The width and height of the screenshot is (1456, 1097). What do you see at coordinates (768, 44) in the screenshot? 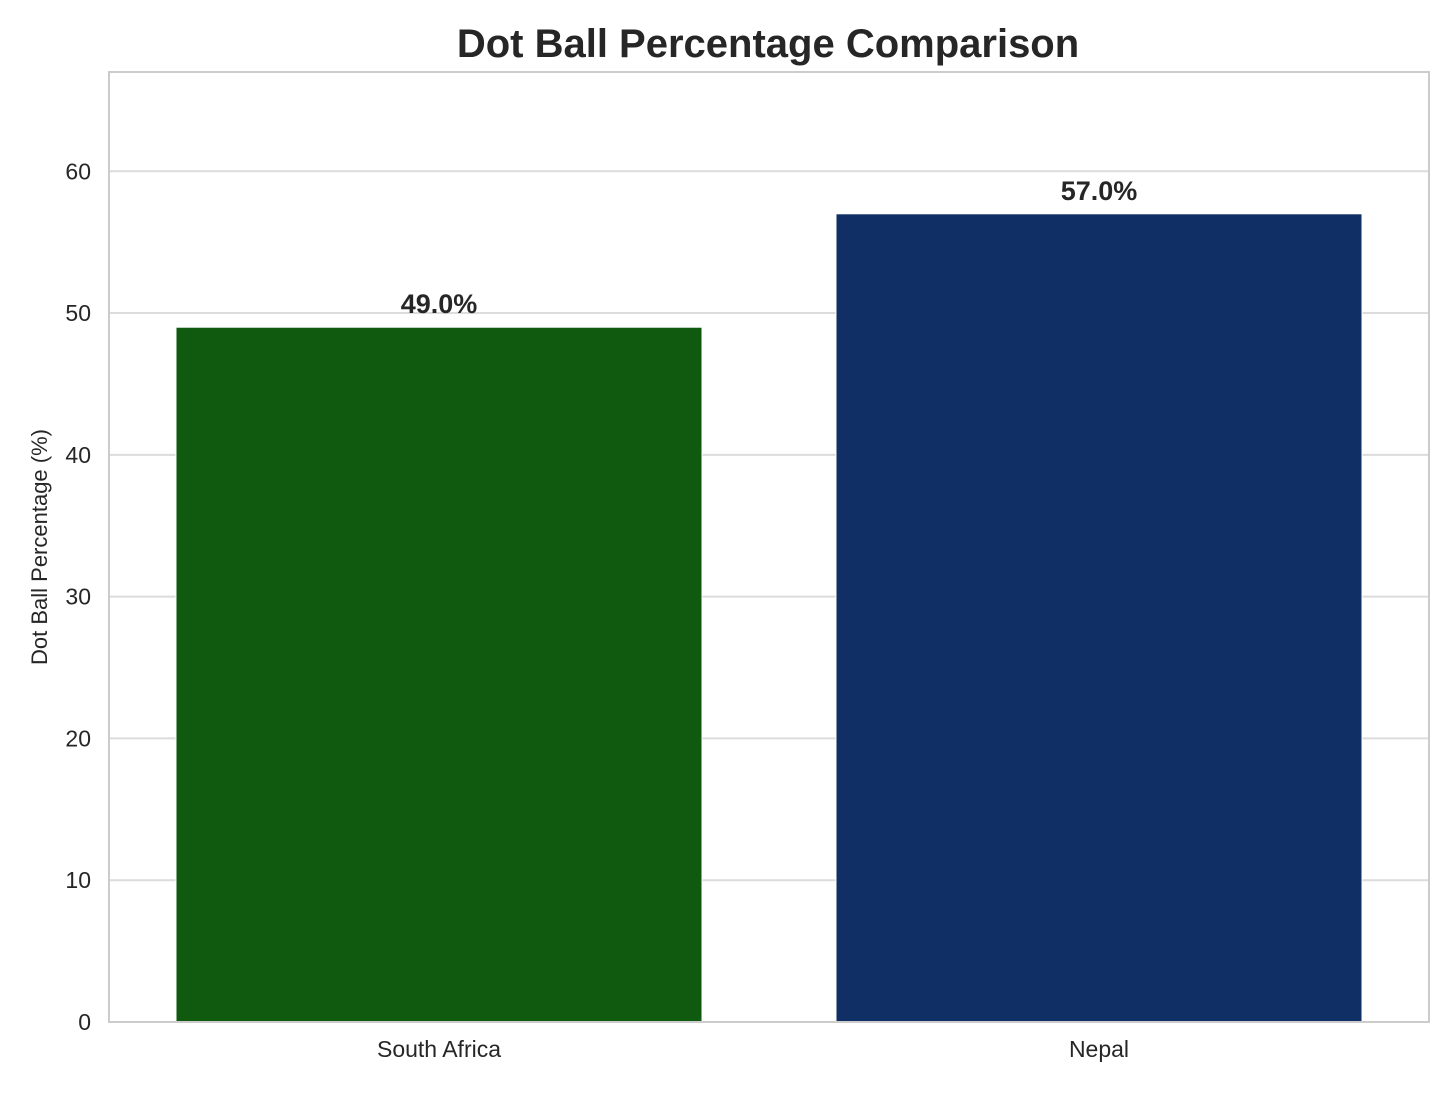
I see `chart-title: Dot Ball Percentage Comparison` at bounding box center [768, 44].